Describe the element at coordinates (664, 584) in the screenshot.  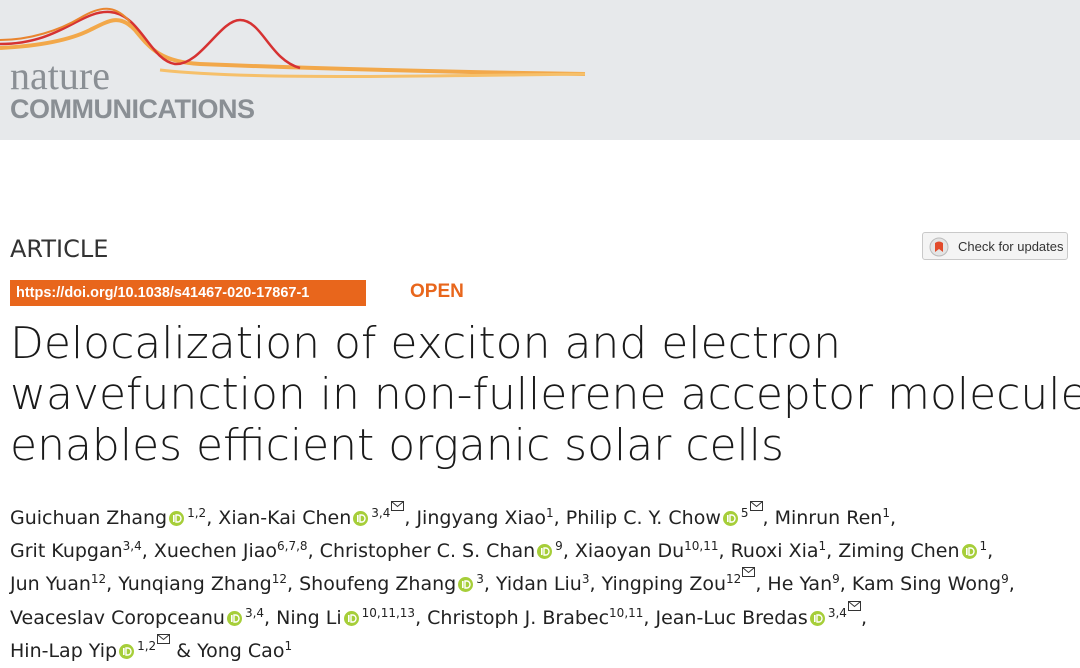
I see `author-name: Yingping Zou` at that location.